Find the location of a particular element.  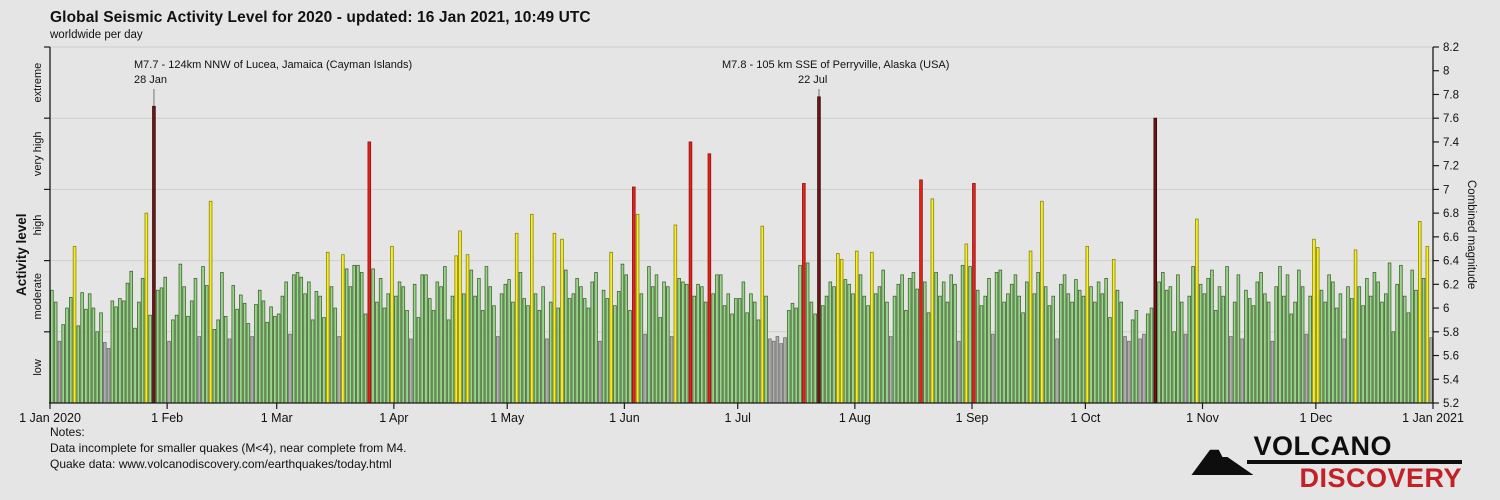

bar-day-42-moderate is located at coordinates (207, 344).